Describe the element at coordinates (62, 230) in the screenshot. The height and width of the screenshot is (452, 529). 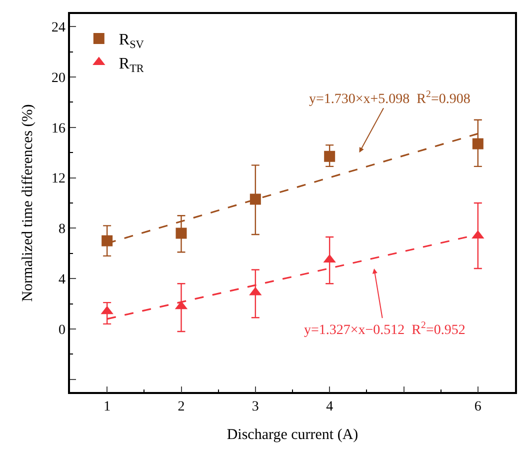
I see `y-tick-label: 8` at that location.